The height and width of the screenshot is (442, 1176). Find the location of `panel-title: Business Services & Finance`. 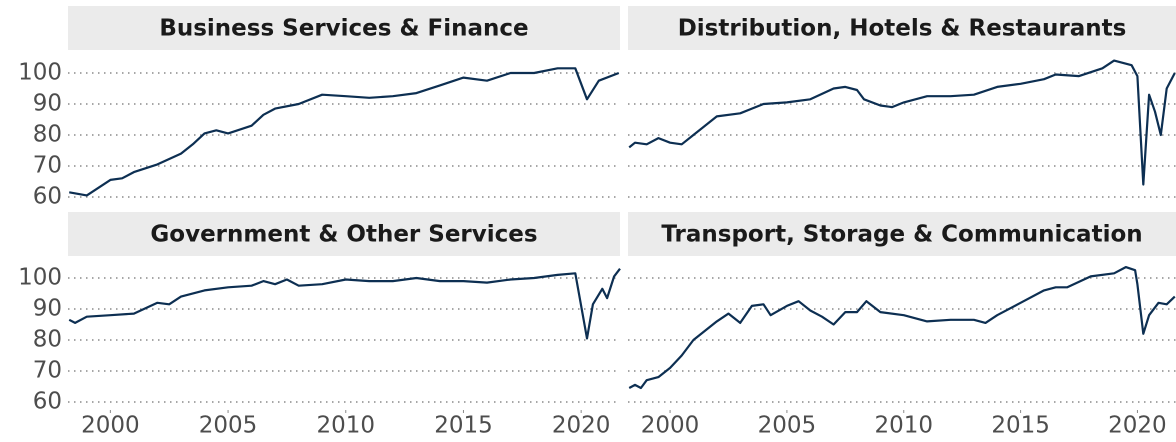

panel-title: Business Services & Finance is located at coordinates (343, 29).